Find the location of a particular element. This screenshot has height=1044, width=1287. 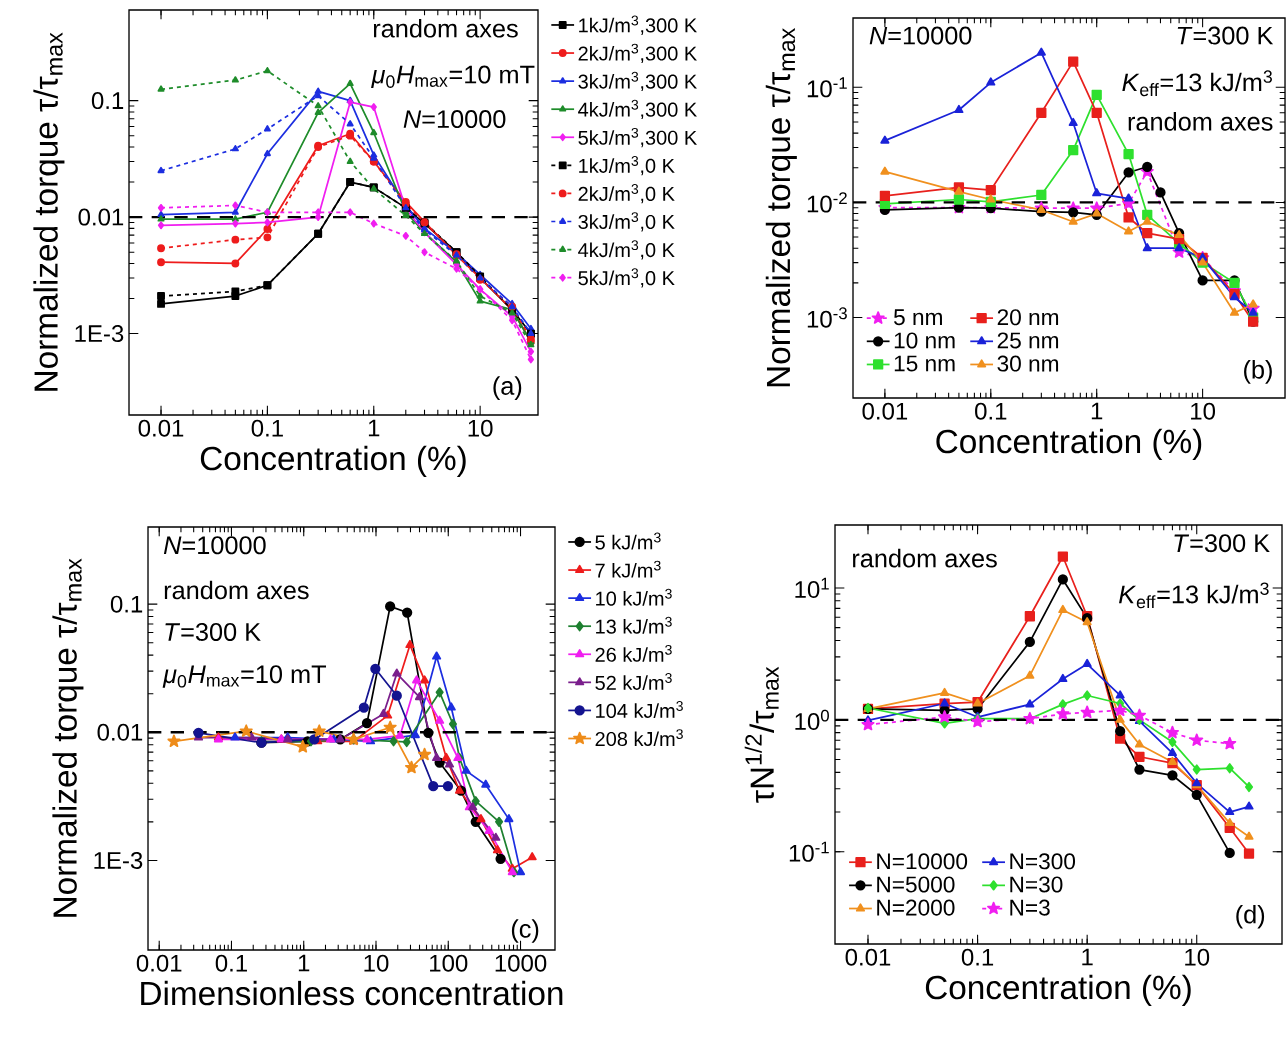

legend-label: 5 kJ/m$^{3}$ is located at coordinates (628, 541).